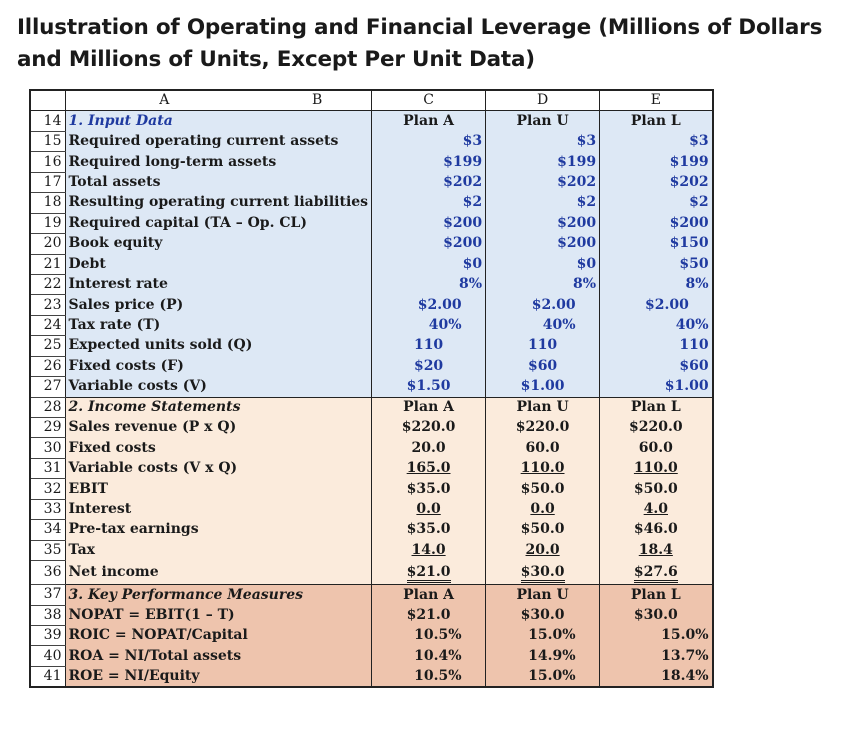  Describe the element at coordinates (48, 656) in the screenshot. I see `row-number: 40` at that location.